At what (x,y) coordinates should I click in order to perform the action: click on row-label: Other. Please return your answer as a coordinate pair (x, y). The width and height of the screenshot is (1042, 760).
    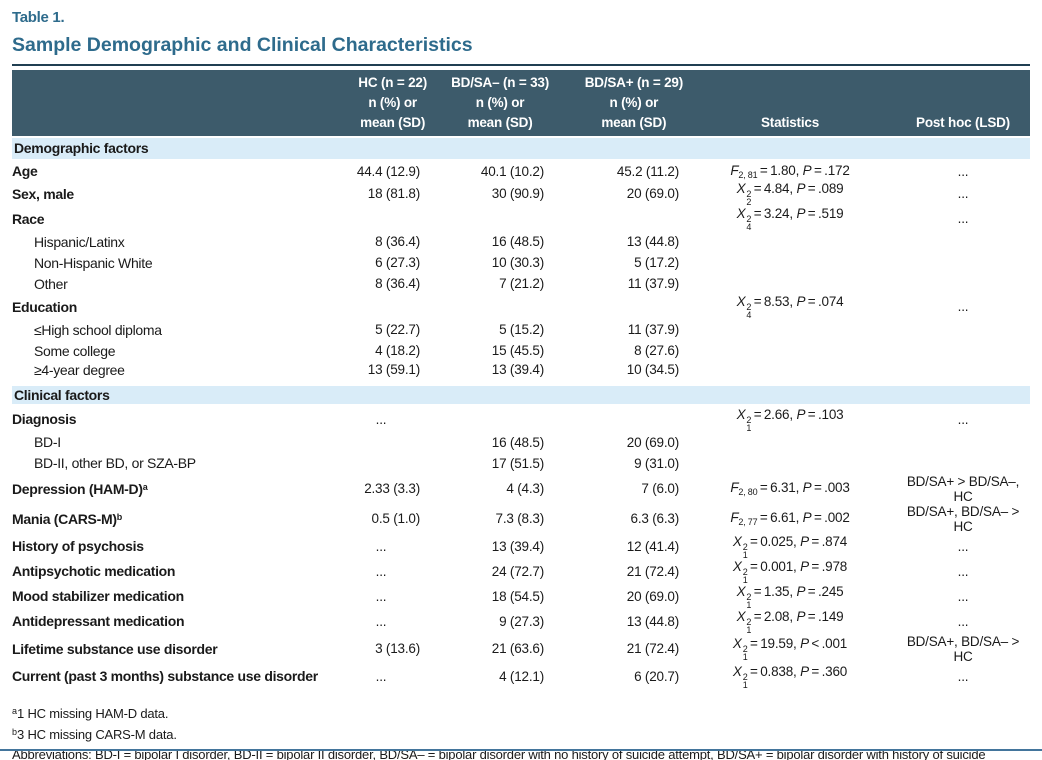
    Looking at the image, I should click on (51, 283).